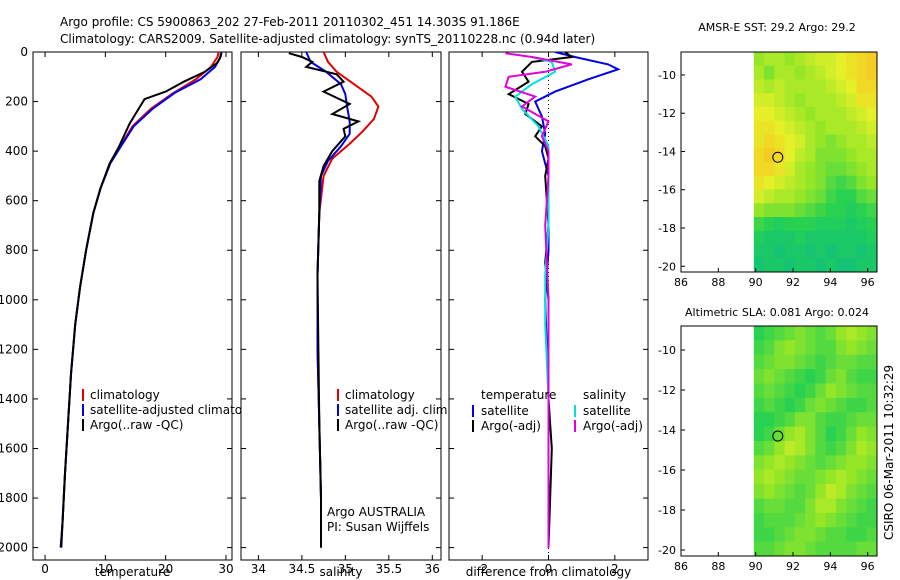  What do you see at coordinates (667, 430) in the screenshot?
I see `sla_map-ytick-label: -14` at bounding box center [667, 430].